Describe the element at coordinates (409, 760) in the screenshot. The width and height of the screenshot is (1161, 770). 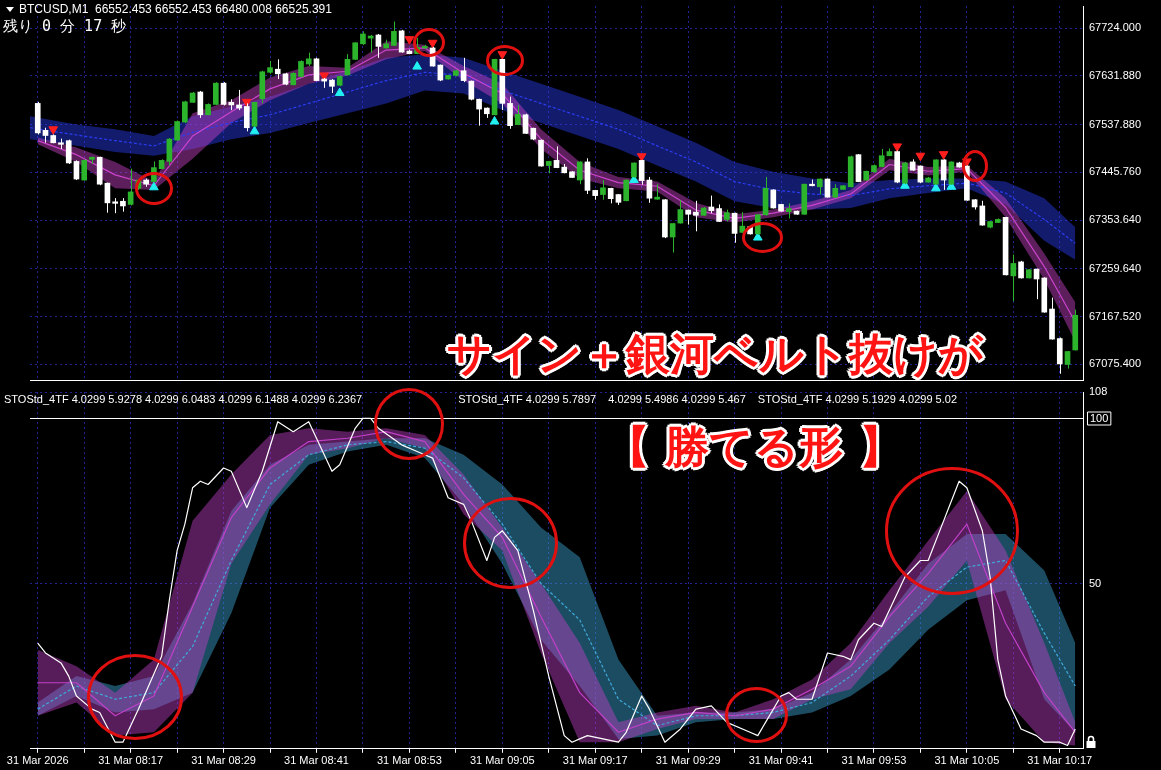
I see `x-tick-label: 31 Mar 08:53` at that location.